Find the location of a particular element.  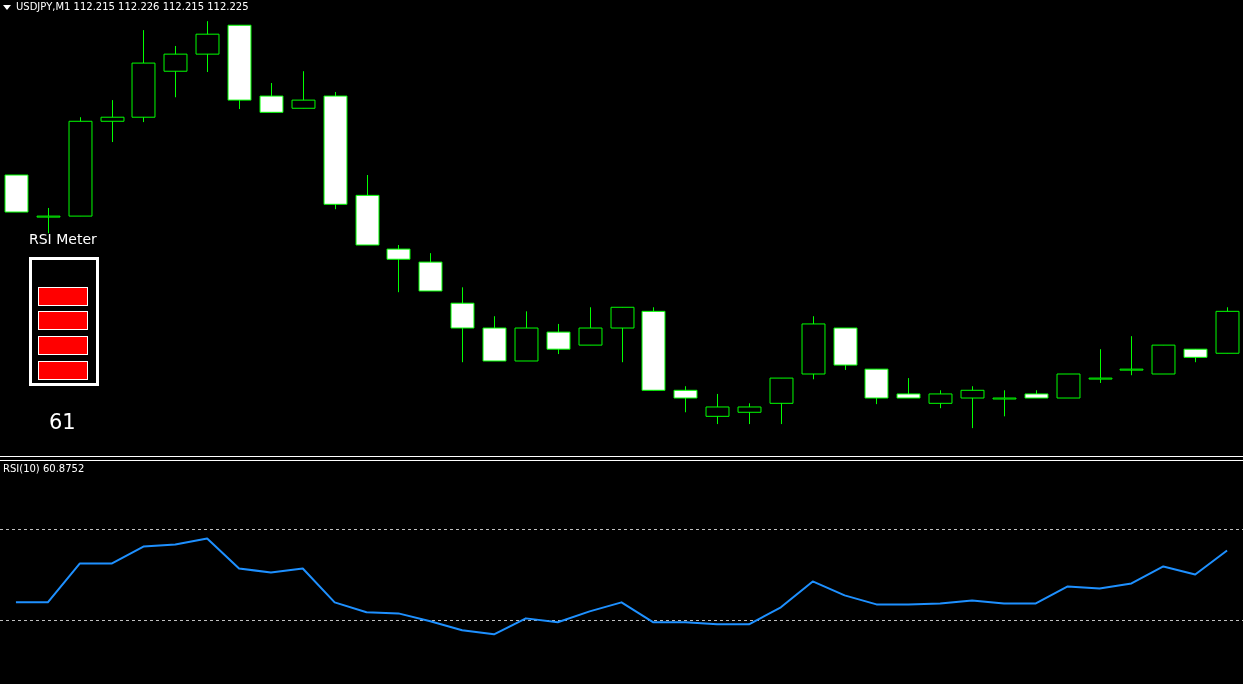

annotation: RSI Meter is located at coordinates (63, 239).